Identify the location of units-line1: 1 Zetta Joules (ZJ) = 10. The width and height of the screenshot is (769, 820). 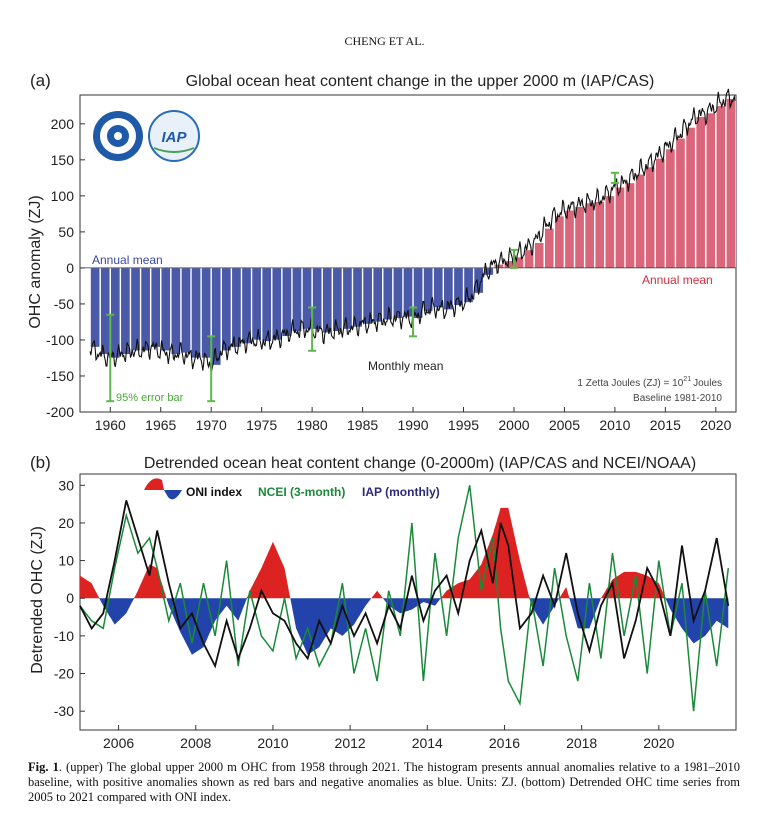
(630, 383).